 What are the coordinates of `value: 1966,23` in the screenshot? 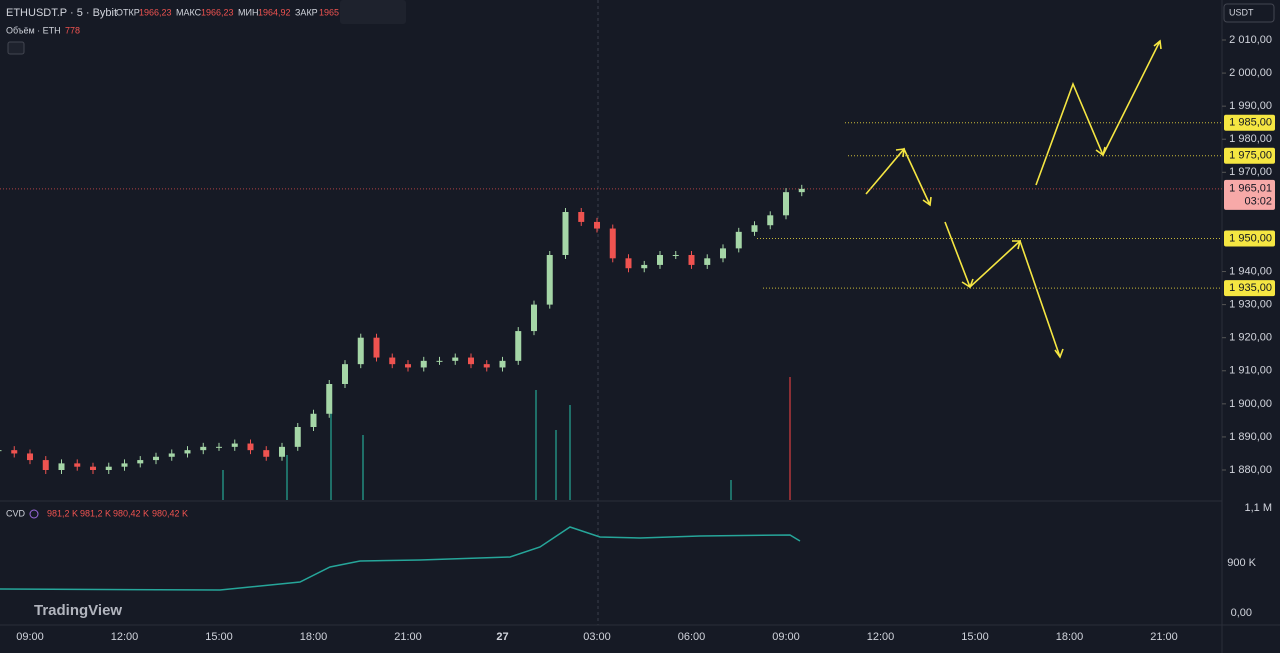 It's located at (217, 12).